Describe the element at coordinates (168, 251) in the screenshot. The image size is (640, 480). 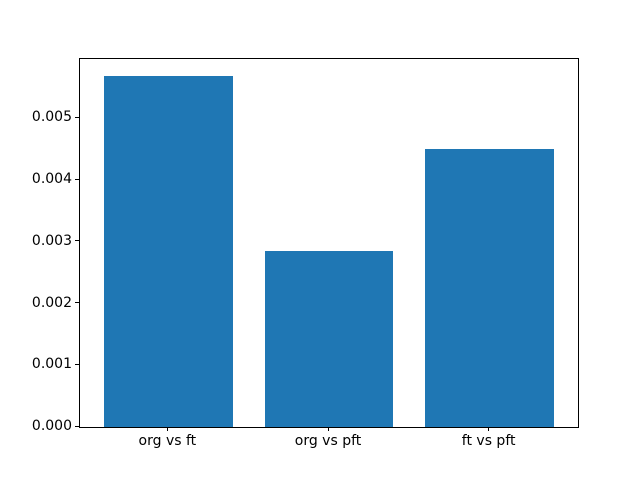
I see `bar-org-vs-ft` at that location.